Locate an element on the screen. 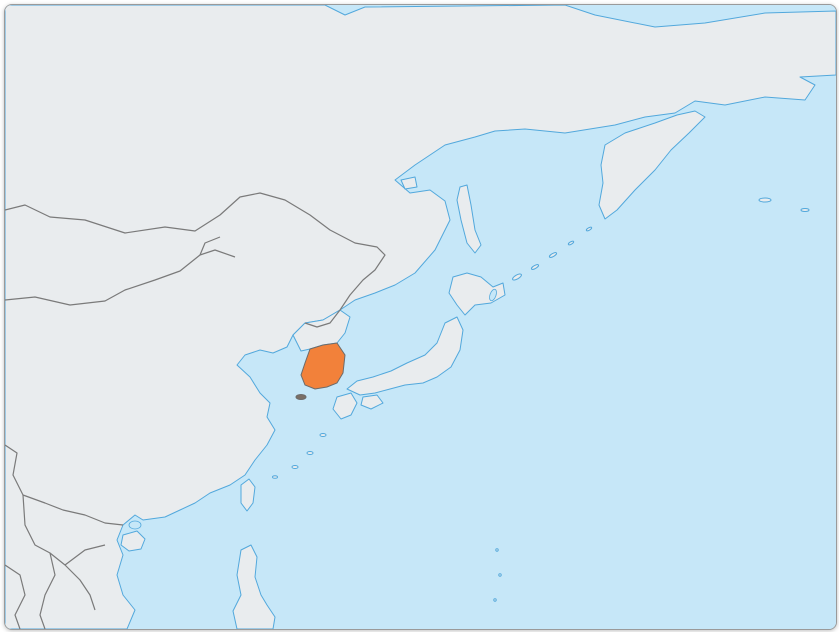 This screenshot has width=839, height=632. taiwan-island is located at coordinates (248, 495).